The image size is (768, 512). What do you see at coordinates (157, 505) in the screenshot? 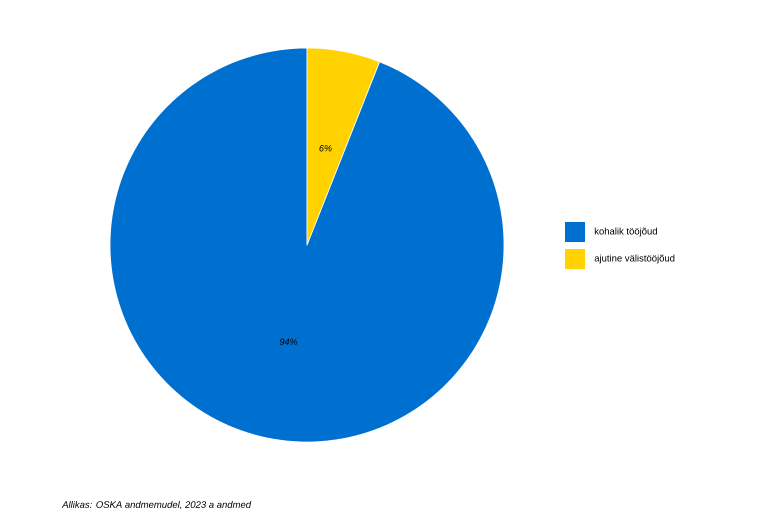
I see `text: Allikas: OSKA andmemudel, 2023 a andmed` at bounding box center [157, 505].